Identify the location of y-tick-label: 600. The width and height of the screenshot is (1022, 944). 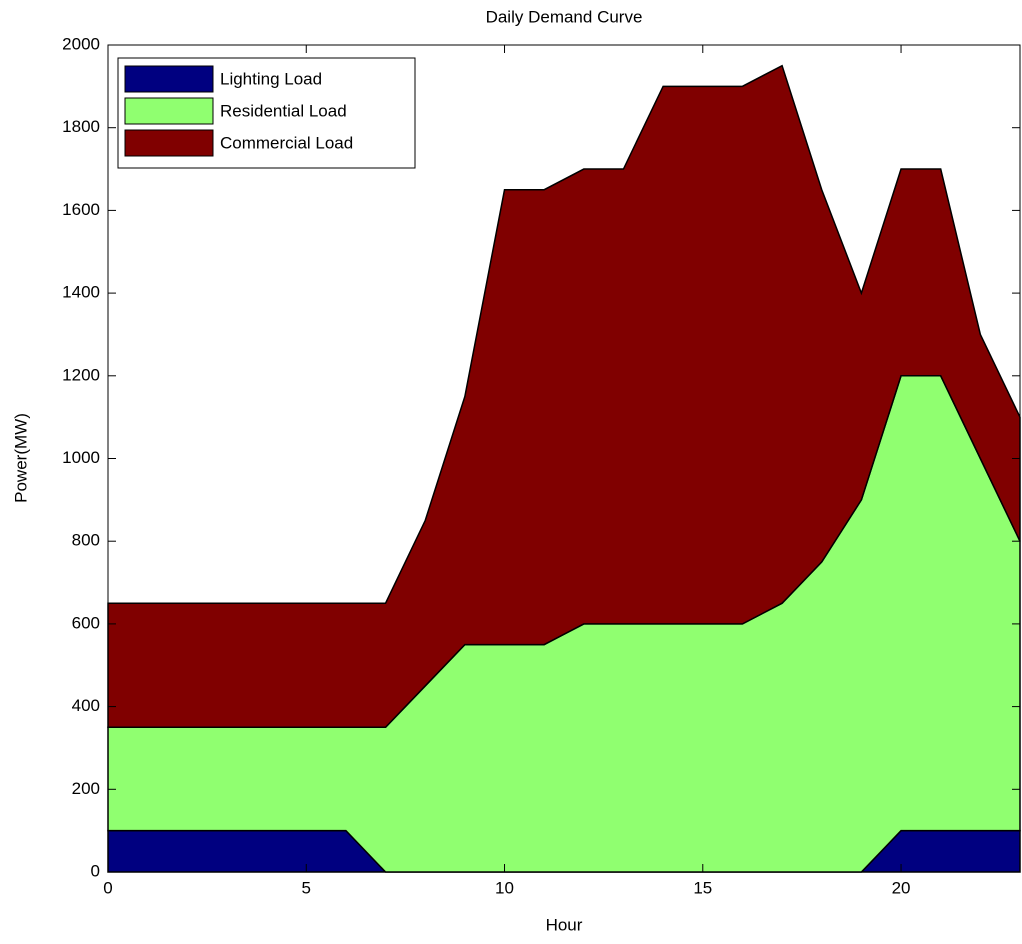
(86, 622).